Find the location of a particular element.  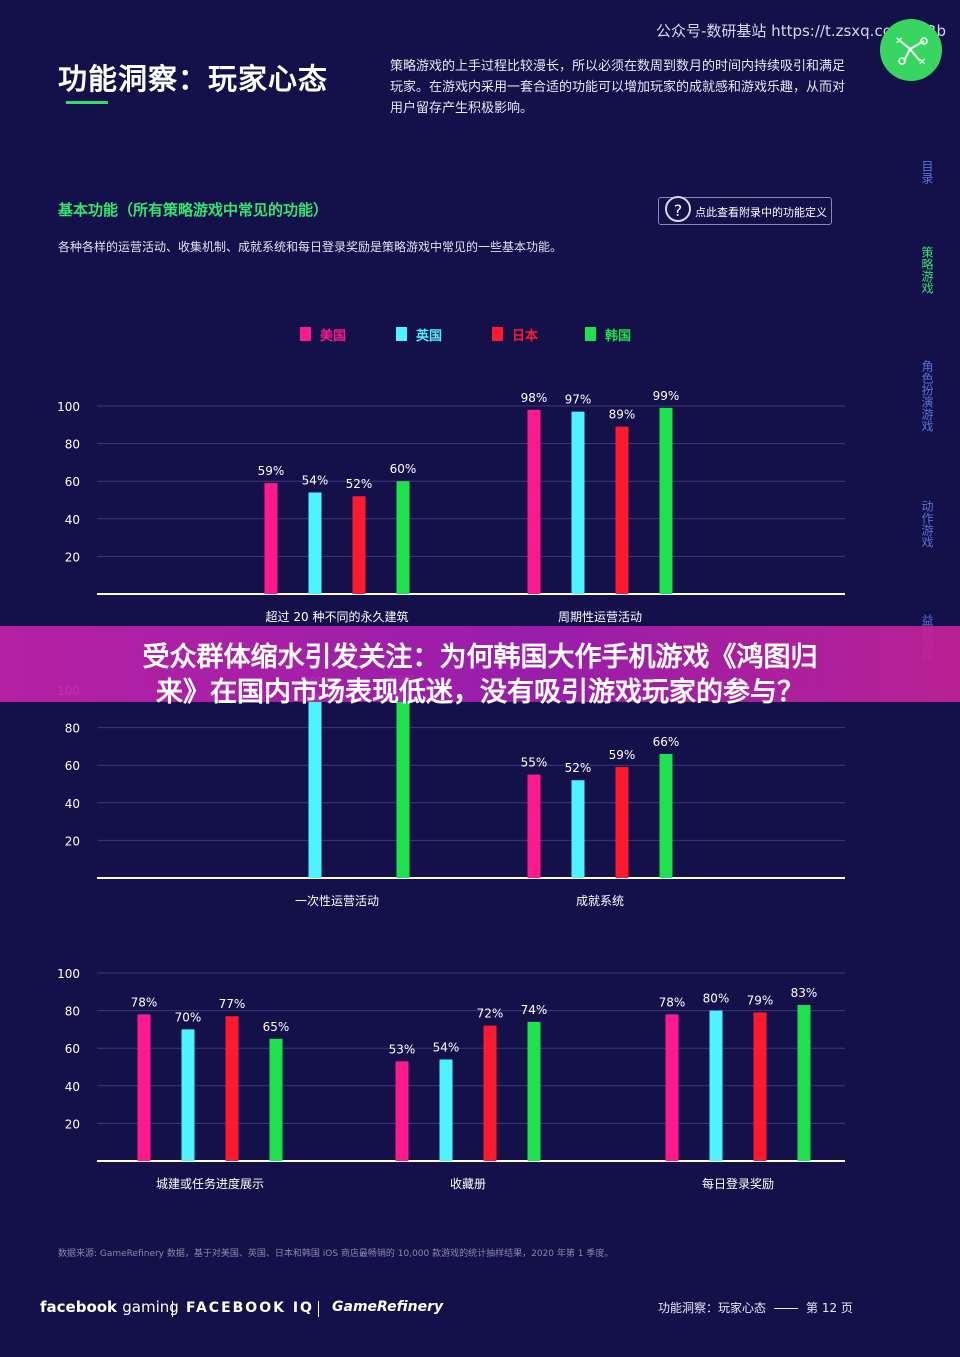

y-tick-label: 100 is located at coordinates (68, 407).